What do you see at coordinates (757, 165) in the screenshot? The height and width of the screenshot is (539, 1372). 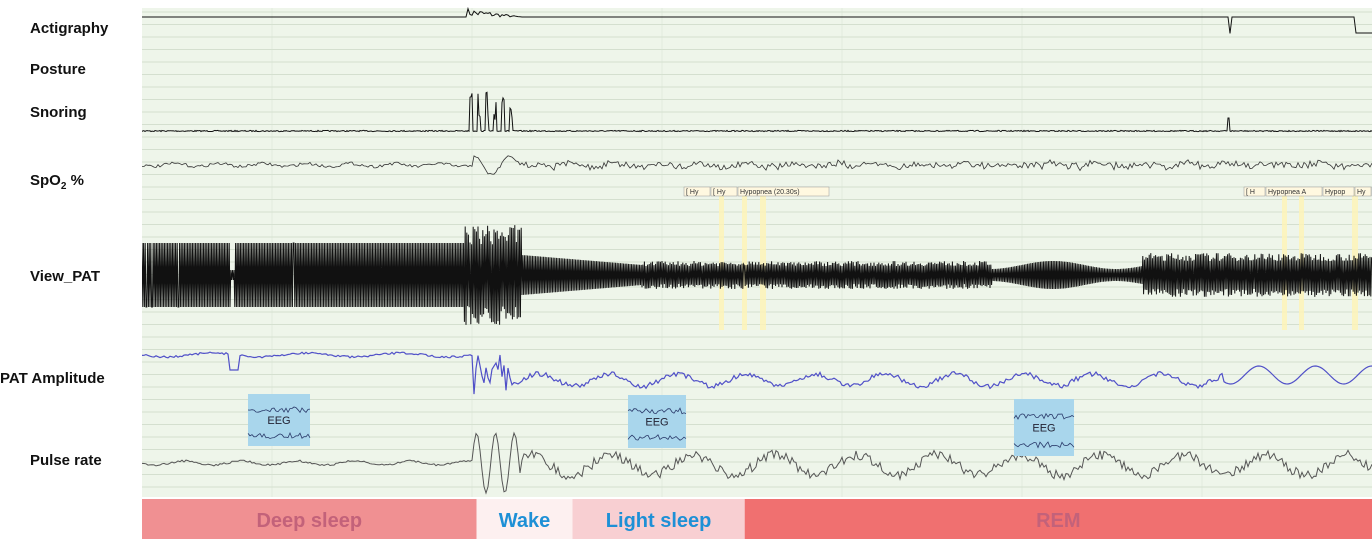 I see `spo2-trace` at bounding box center [757, 165].